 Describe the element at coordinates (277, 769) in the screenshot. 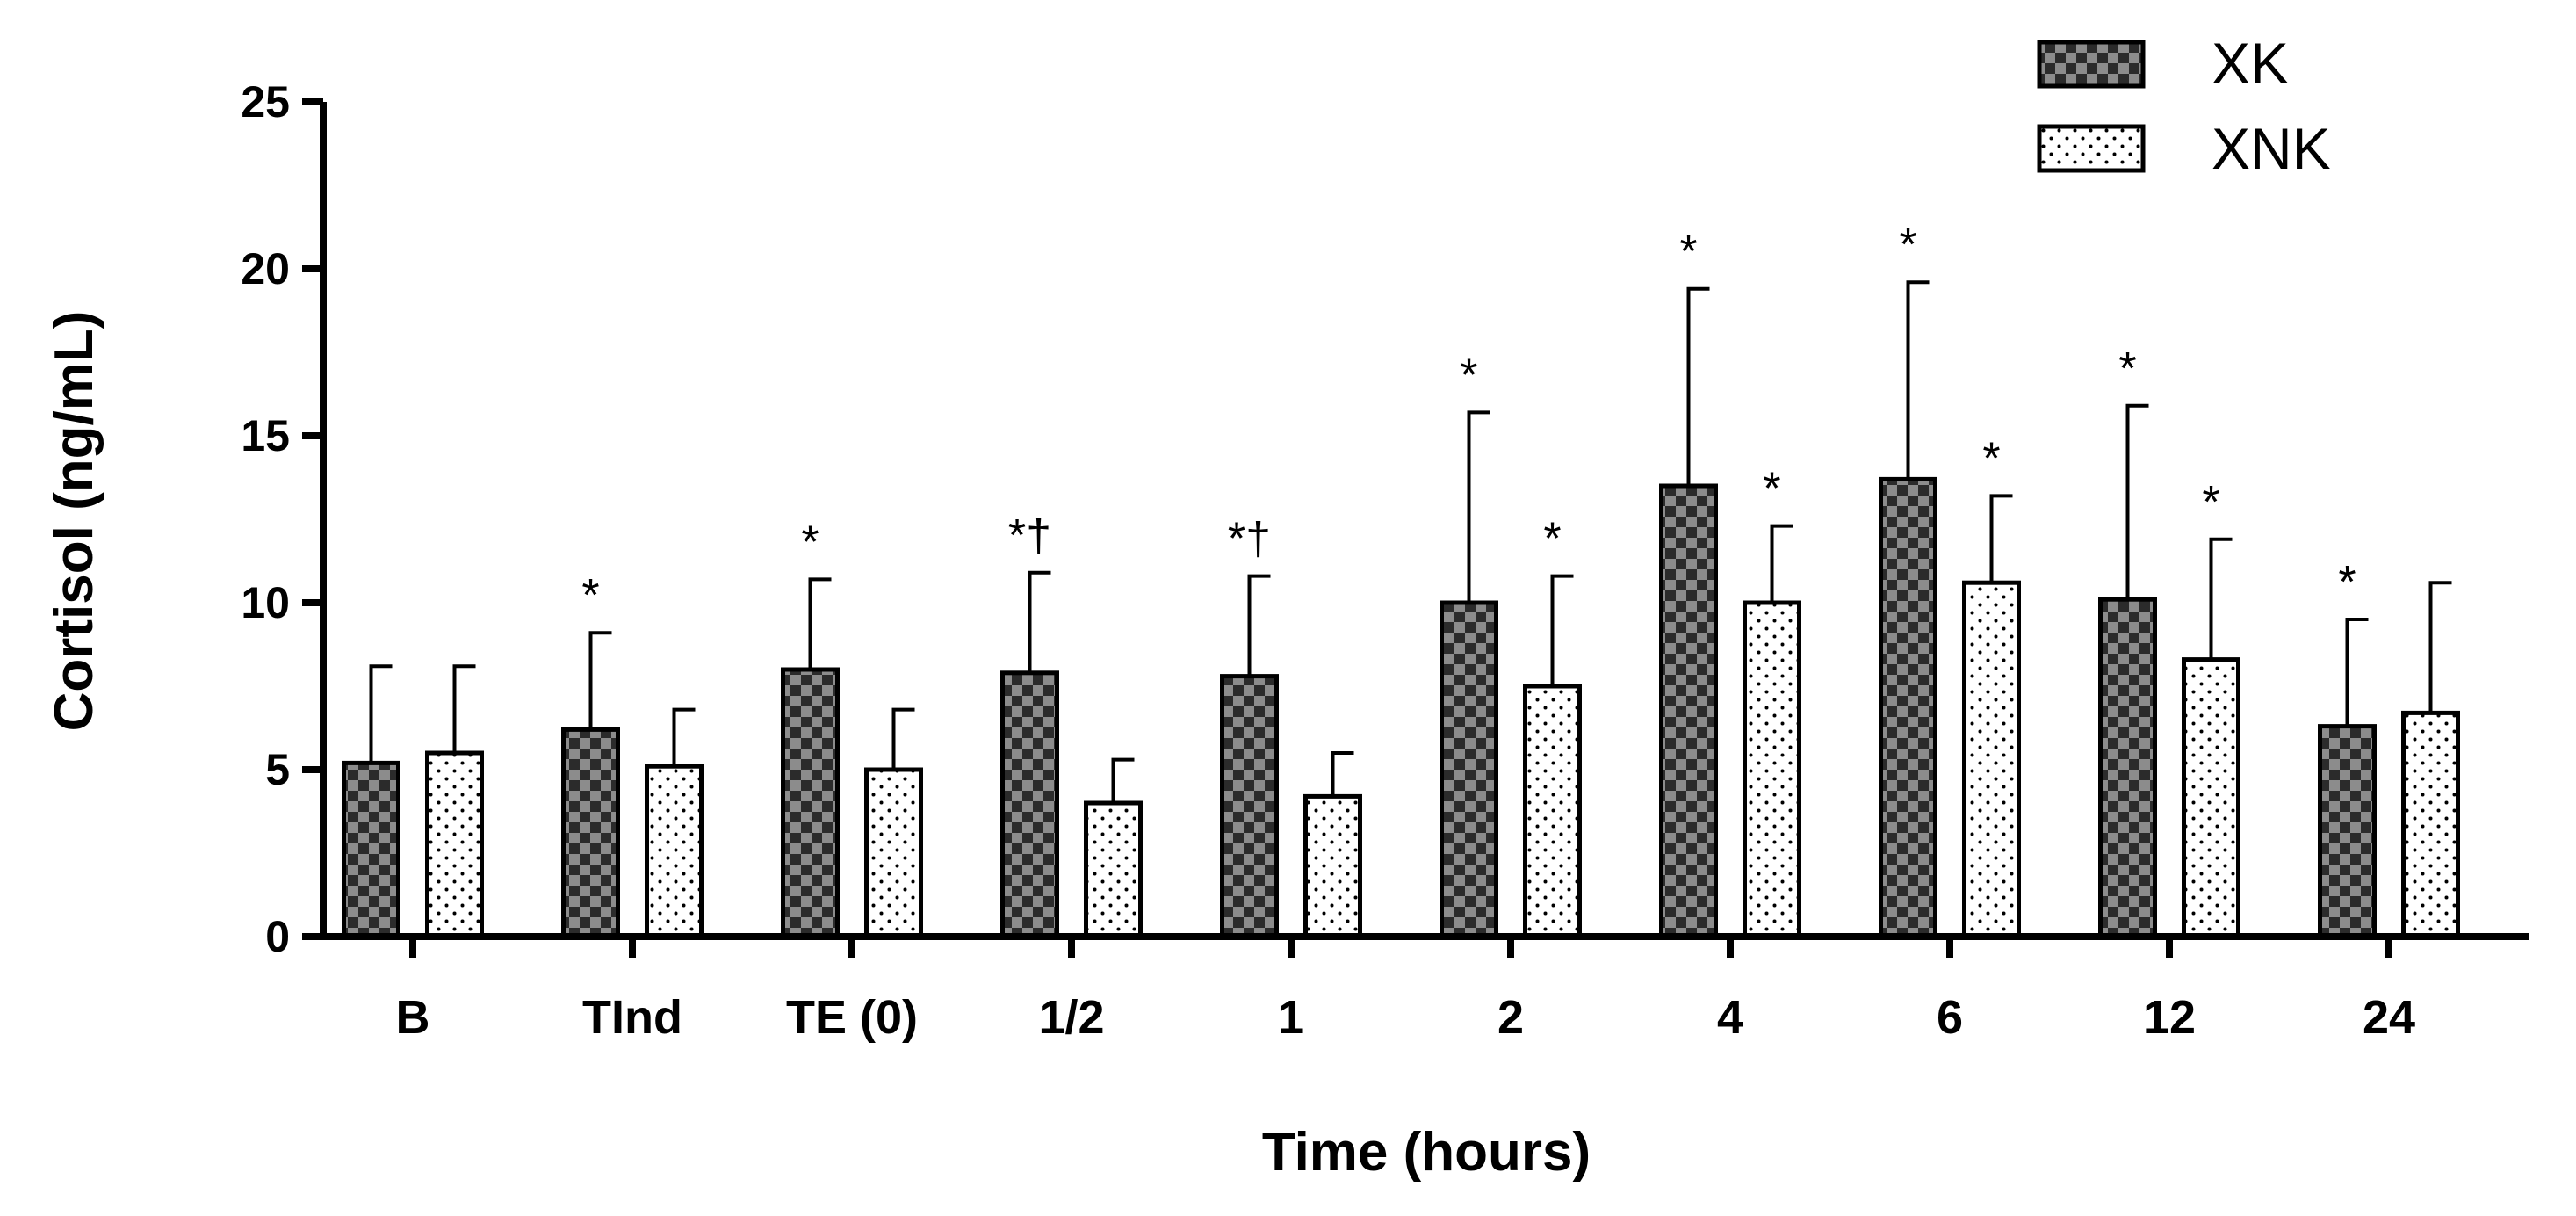

I see `y-tick-label: 5` at that location.